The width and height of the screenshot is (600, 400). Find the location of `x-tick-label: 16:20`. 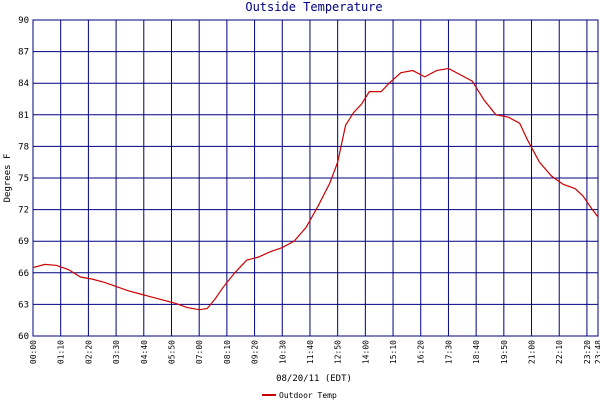

x-tick-label: 16:20 is located at coordinates (421, 352).